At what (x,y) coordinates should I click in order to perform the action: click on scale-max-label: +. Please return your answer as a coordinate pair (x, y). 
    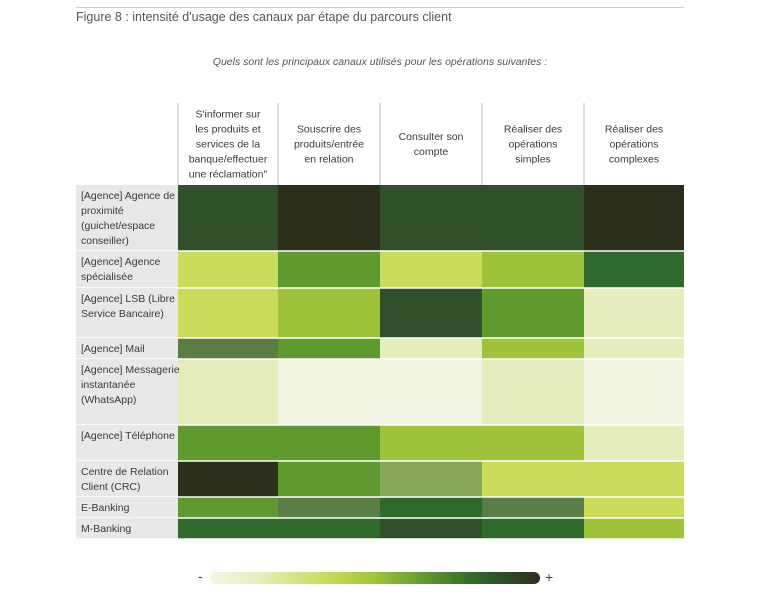
    Looking at the image, I should click on (549, 577).